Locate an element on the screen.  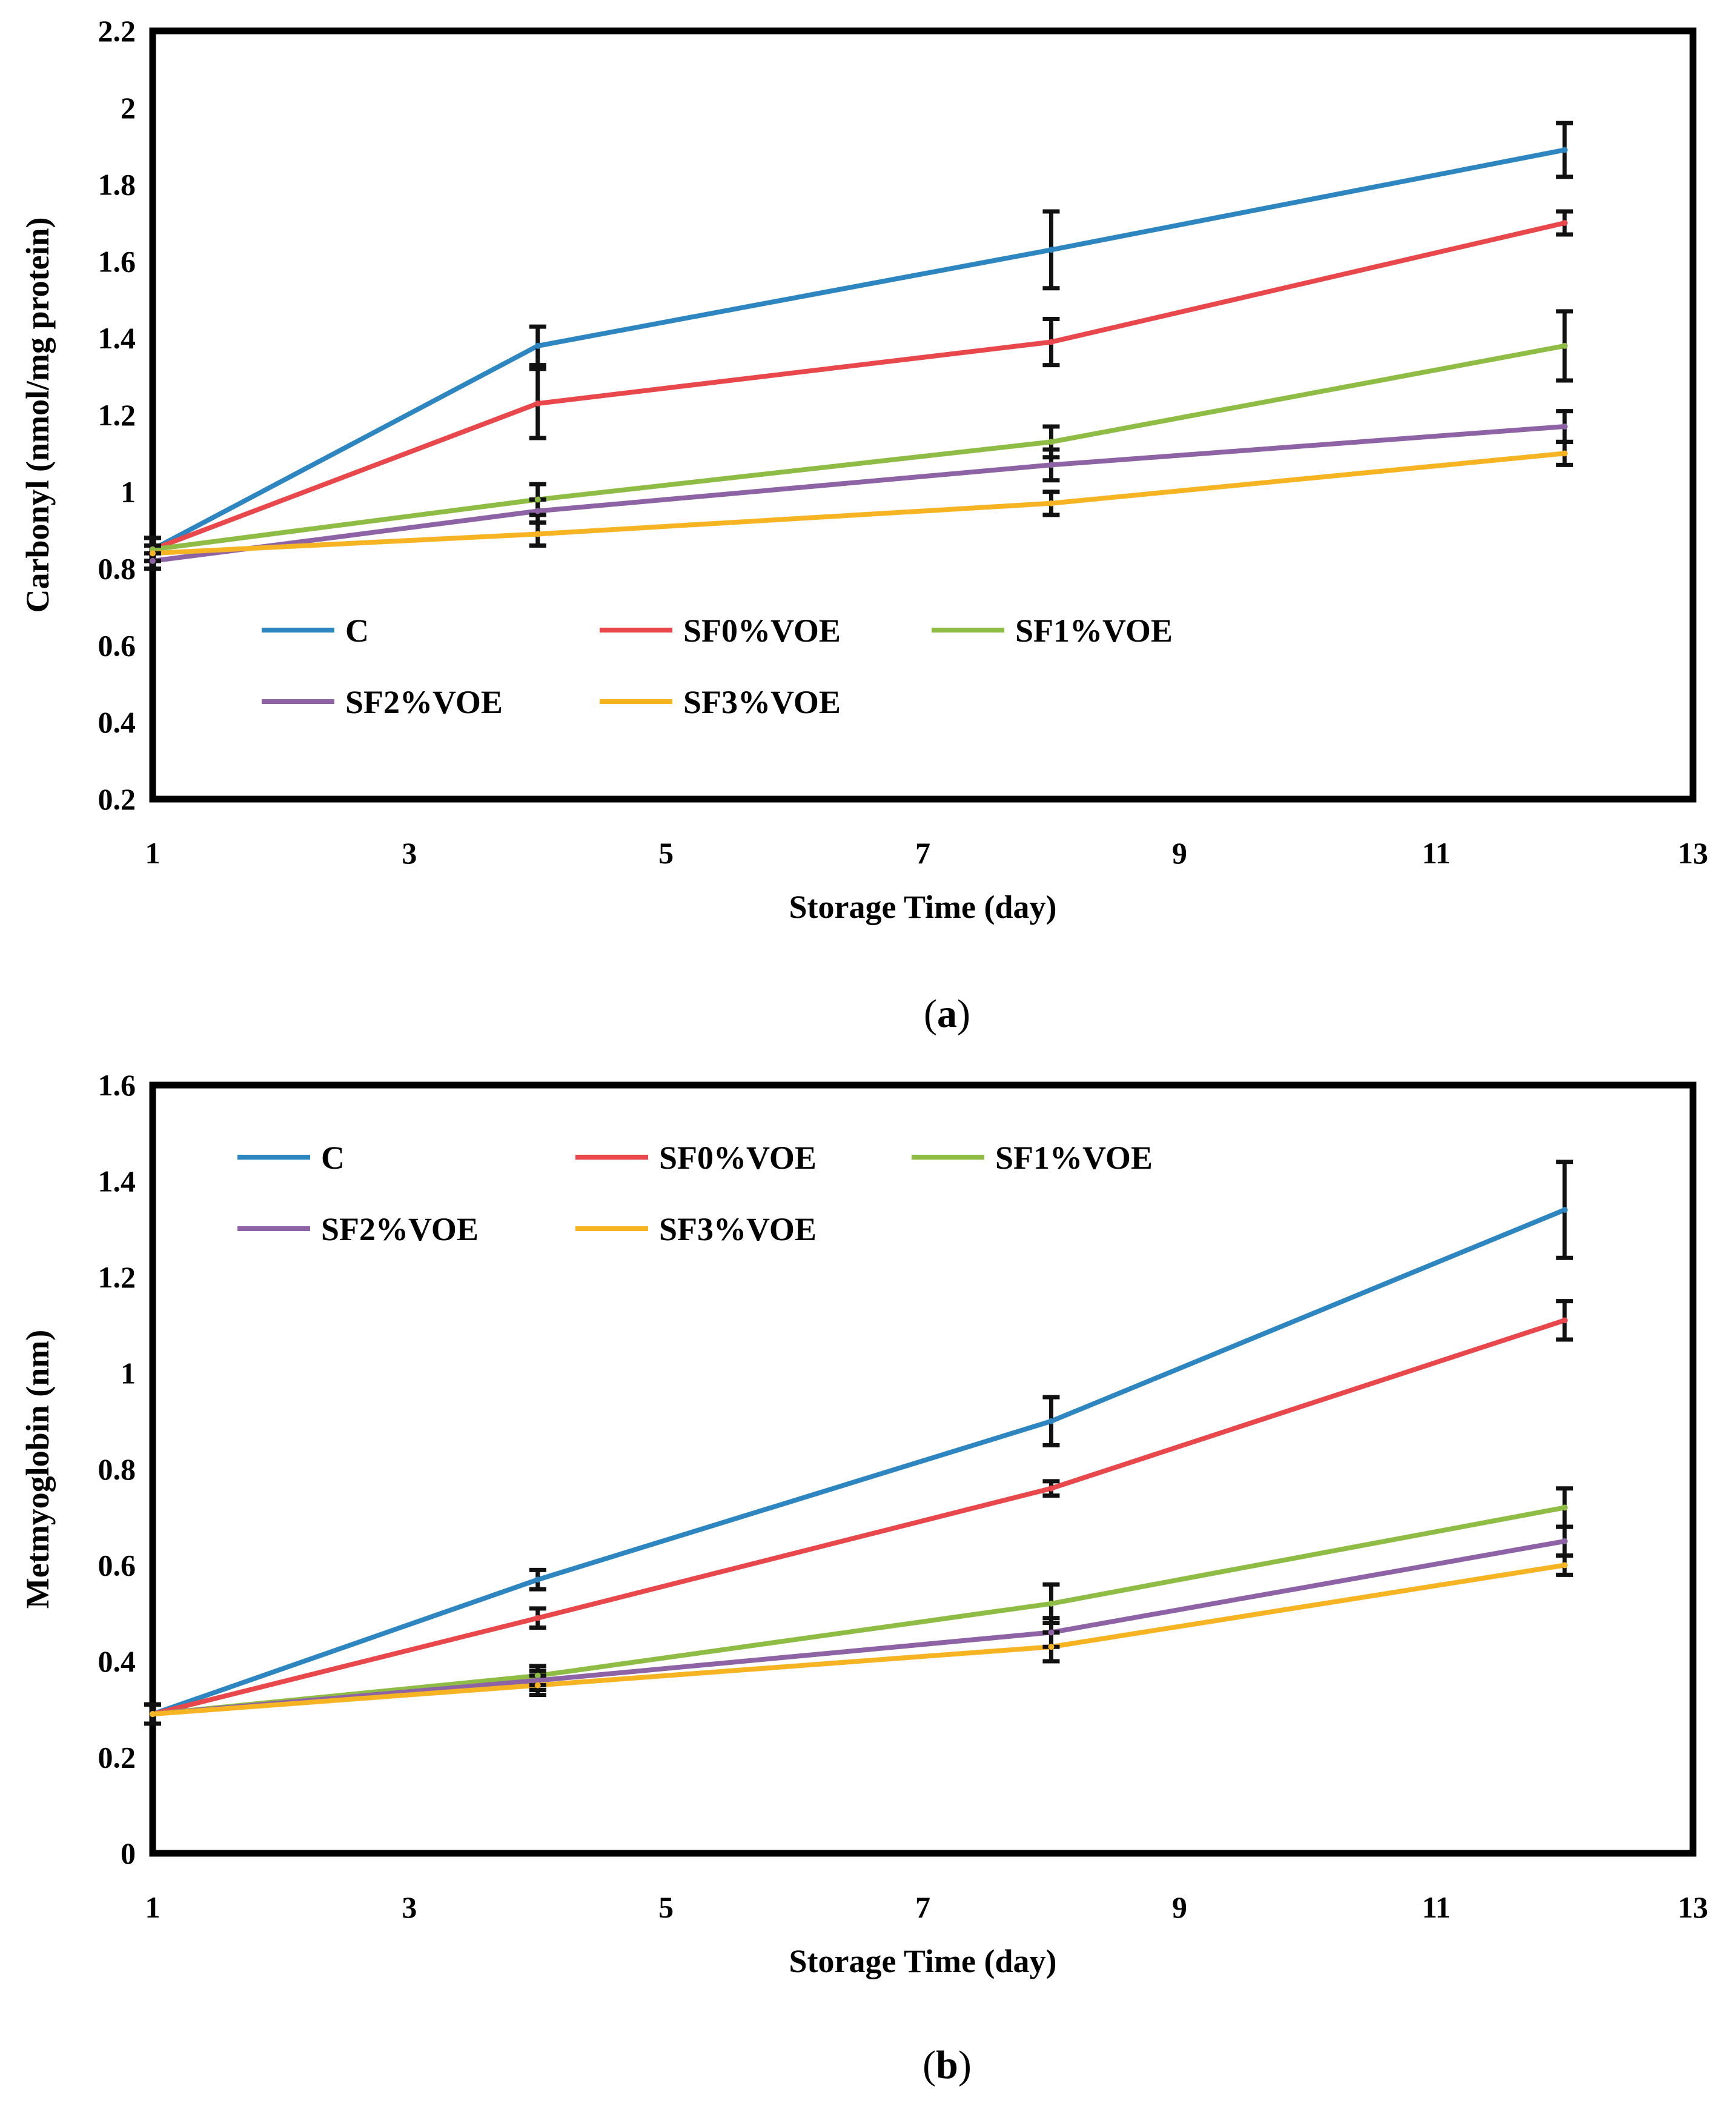
chart-0-y-tick-label: 1.4 is located at coordinates (117, 338).